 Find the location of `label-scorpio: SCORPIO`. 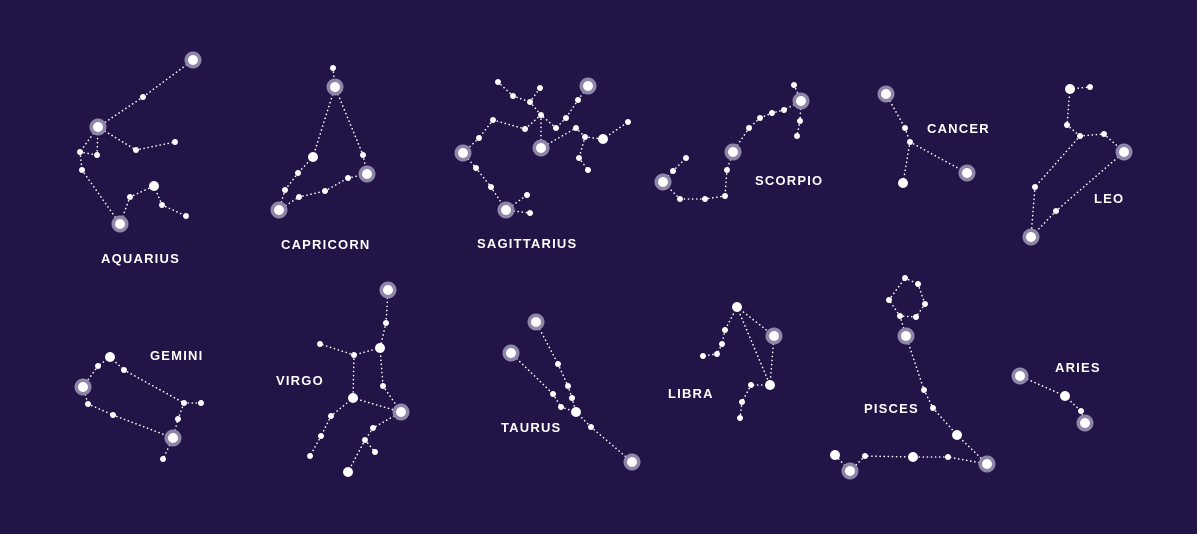

label-scorpio: SCORPIO is located at coordinates (789, 180).